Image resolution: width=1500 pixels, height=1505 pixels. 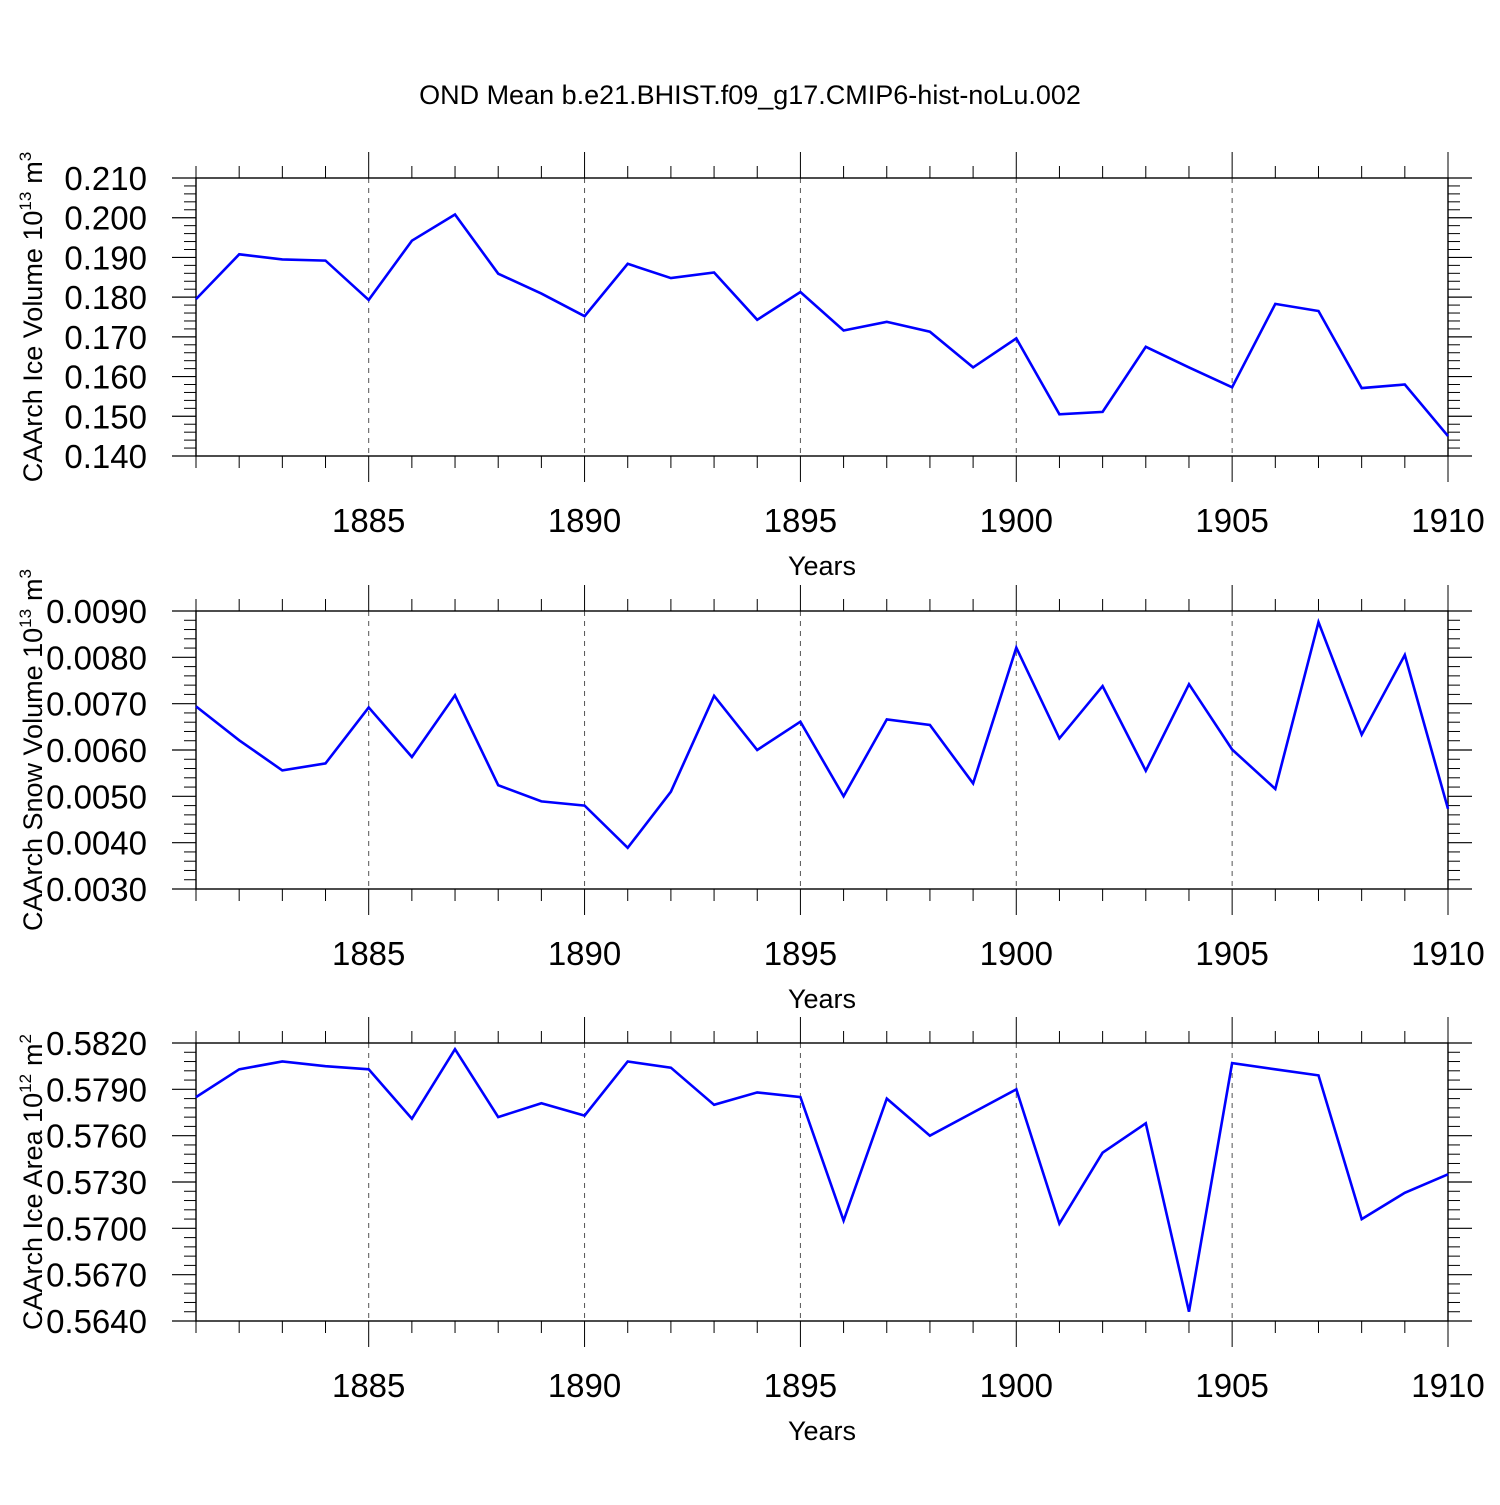 What do you see at coordinates (96, 796) in the screenshot?
I see `y-tick-label: 0.0050` at bounding box center [96, 796].